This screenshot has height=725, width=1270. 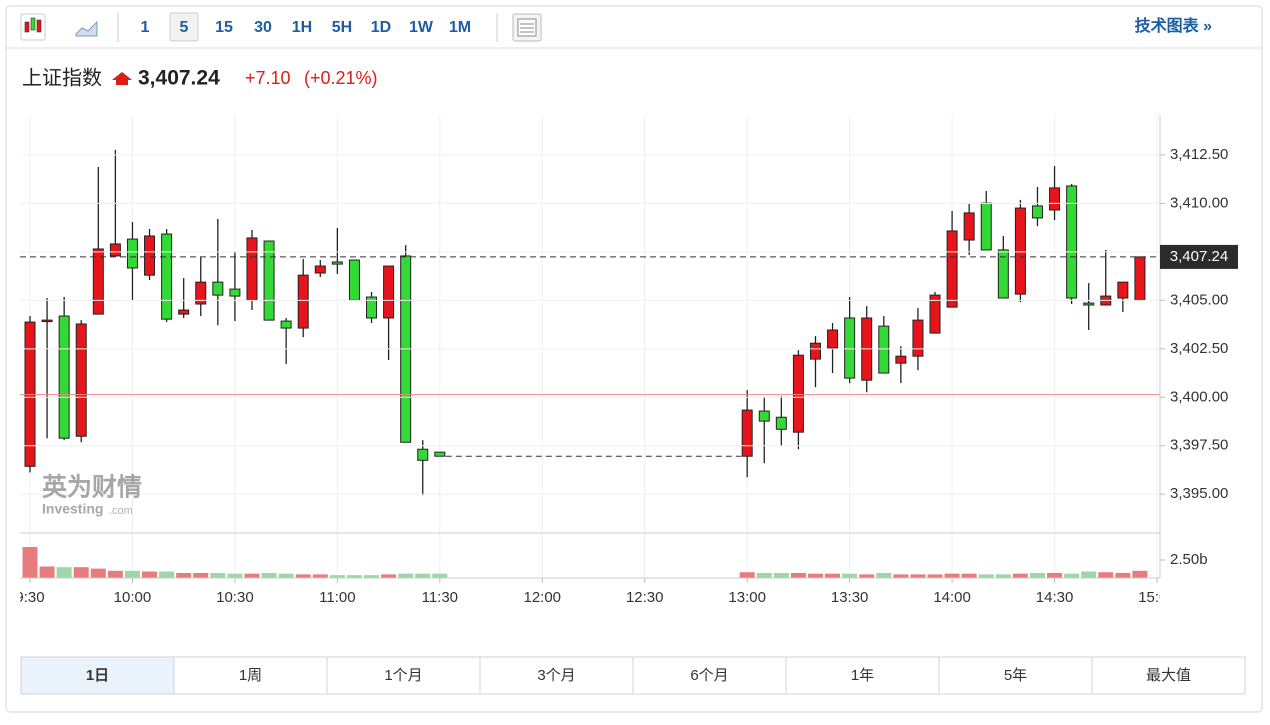 I want to click on candle-icon, so click(x=33, y=27).